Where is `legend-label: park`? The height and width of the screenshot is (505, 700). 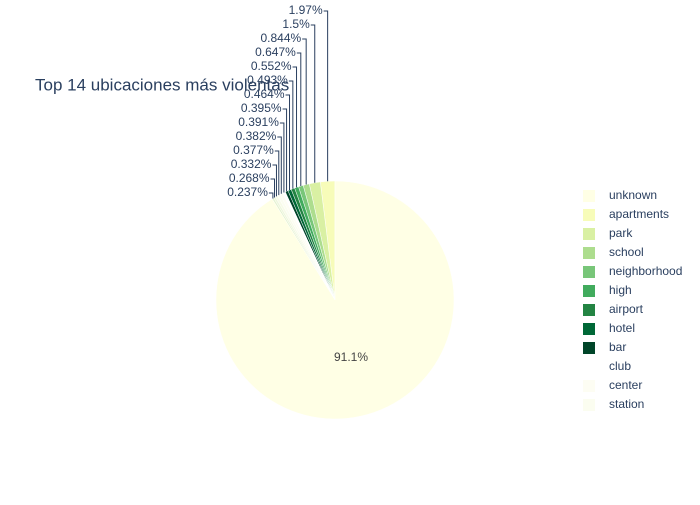
legend-label: park is located at coordinates (621, 233).